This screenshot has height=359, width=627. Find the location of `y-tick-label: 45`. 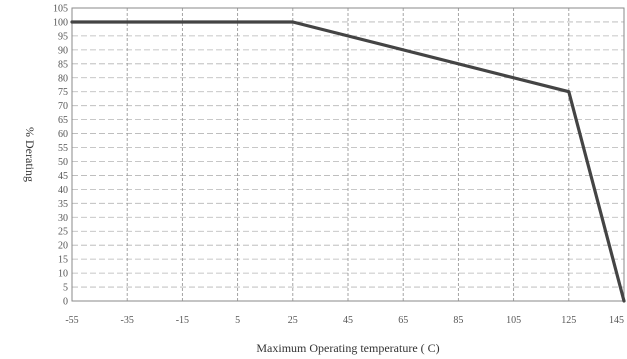

y-tick-label: 45 is located at coordinates (63, 176).